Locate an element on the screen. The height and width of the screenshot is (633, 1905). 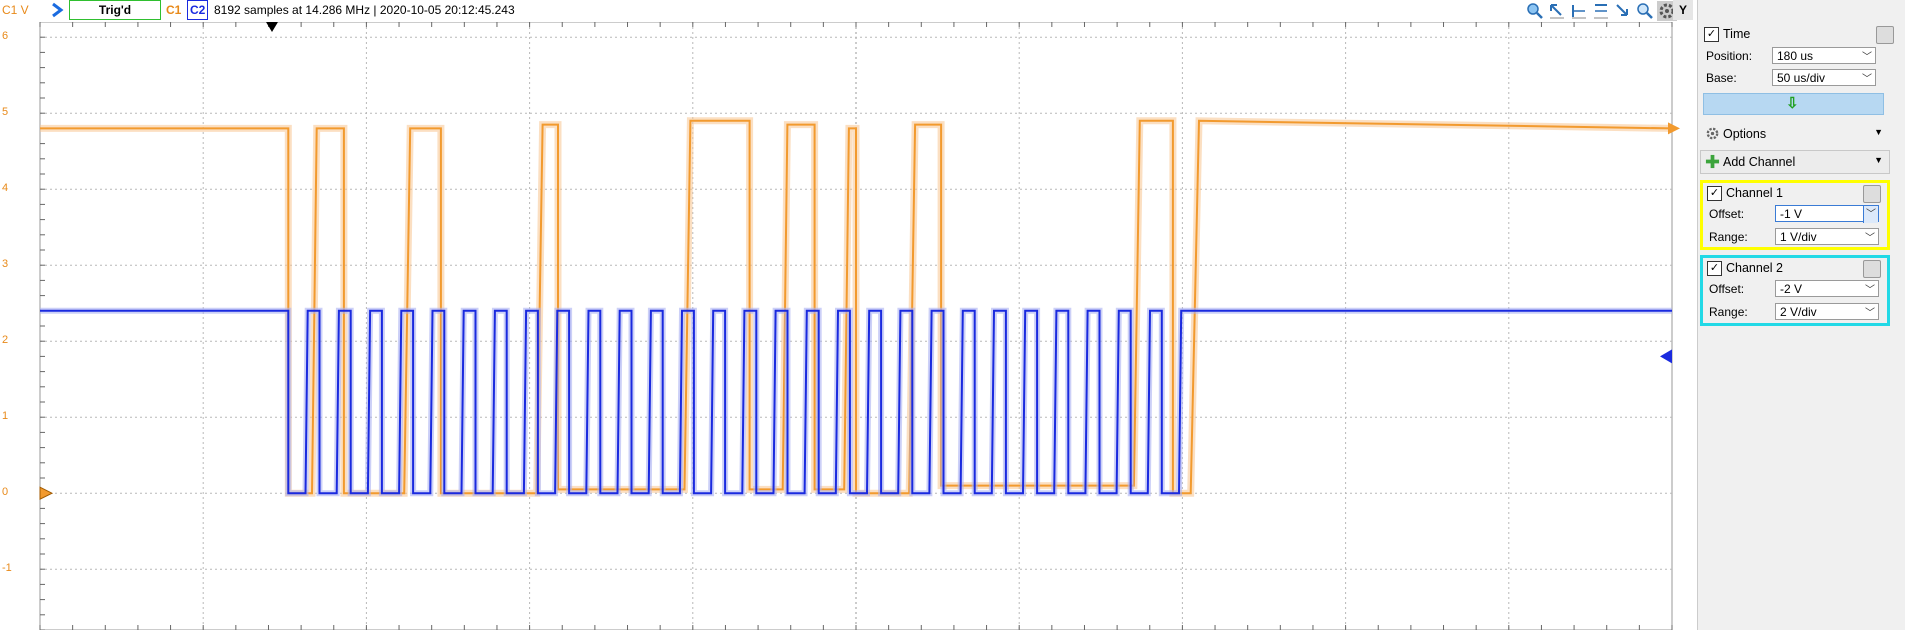
channel2-offset-row: Offset: -2 V ﹀ is located at coordinates (1803, 290).